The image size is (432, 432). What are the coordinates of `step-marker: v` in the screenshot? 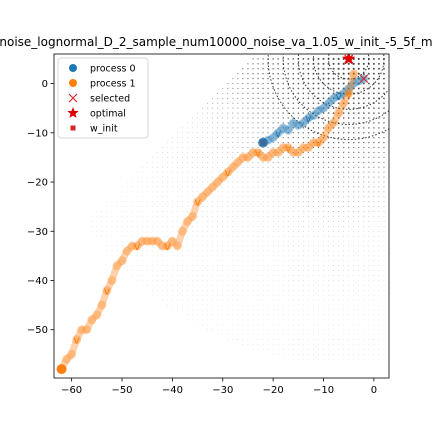 It's located at (137, 246).